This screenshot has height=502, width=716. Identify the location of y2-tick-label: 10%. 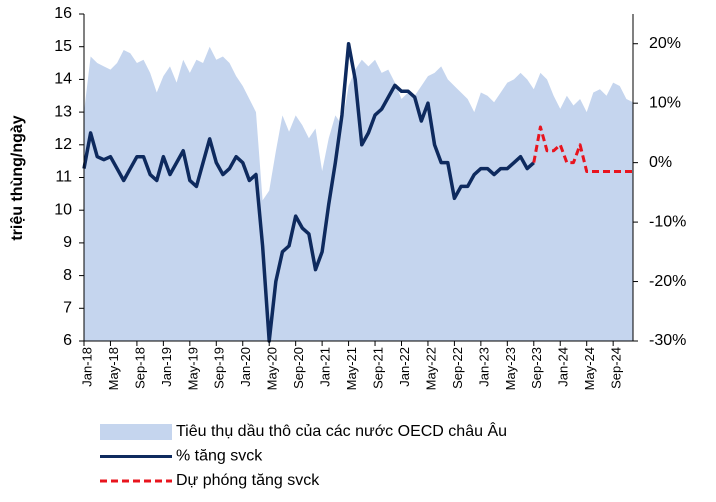
(665, 102).